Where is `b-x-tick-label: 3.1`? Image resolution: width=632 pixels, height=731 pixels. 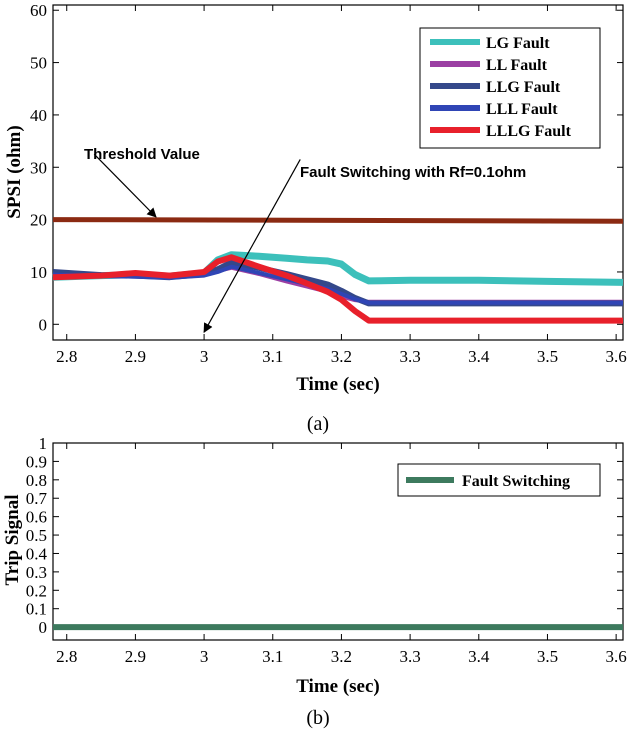 b-x-tick-label: 3.1 is located at coordinates (272, 656).